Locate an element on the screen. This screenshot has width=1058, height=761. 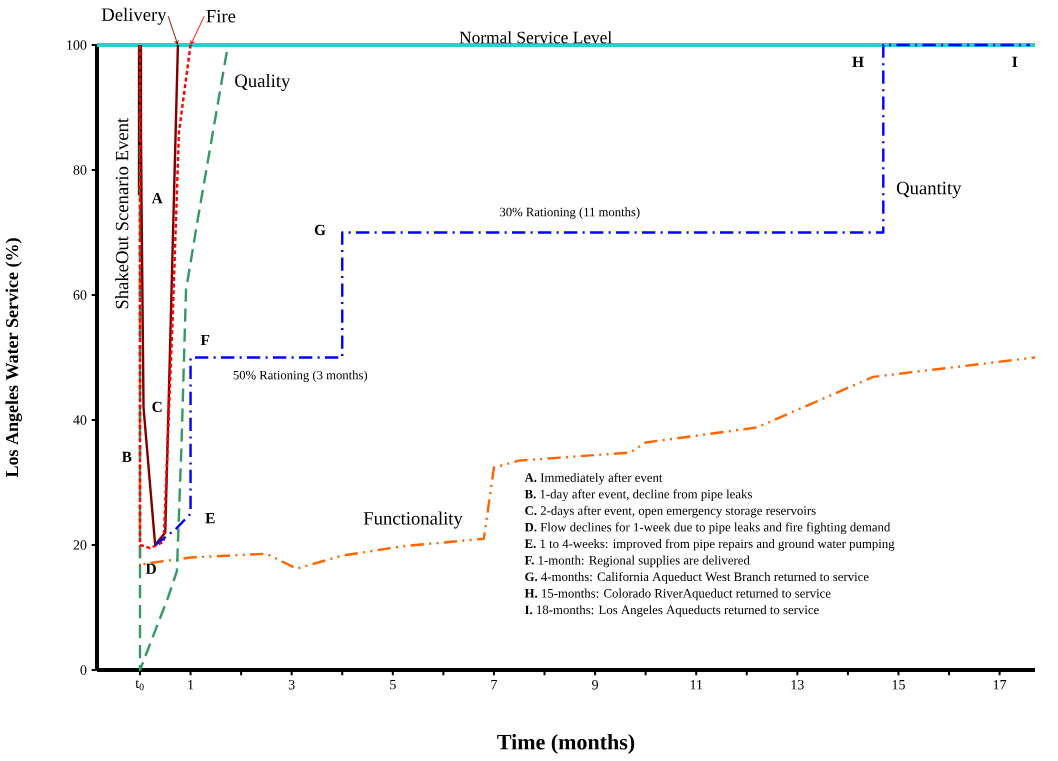
annotation: D is located at coordinates (150, 568).